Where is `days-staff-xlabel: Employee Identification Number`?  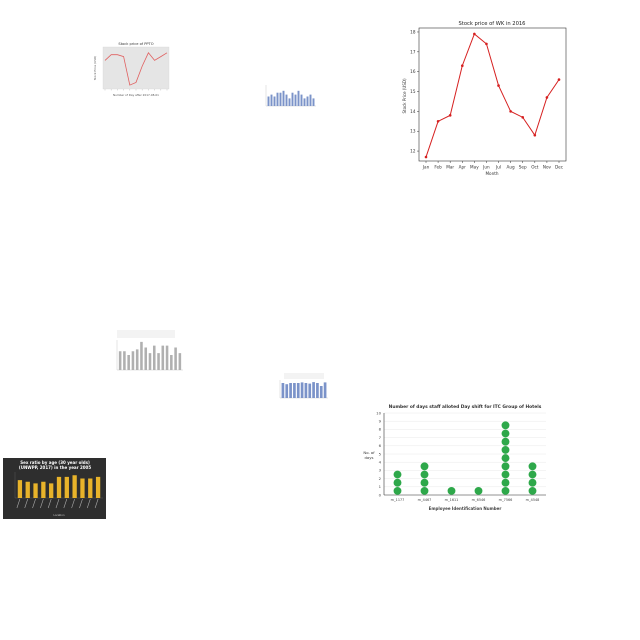 days-staff-xlabel: Employee Identification Number is located at coordinates (465, 508).